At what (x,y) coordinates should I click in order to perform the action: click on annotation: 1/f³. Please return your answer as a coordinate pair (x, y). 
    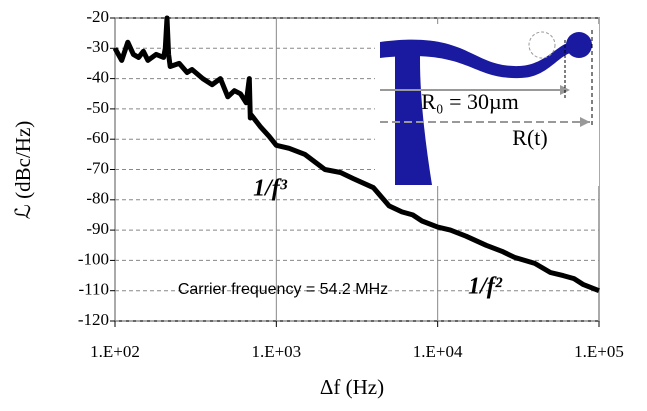
    Looking at the image, I should click on (270, 189).